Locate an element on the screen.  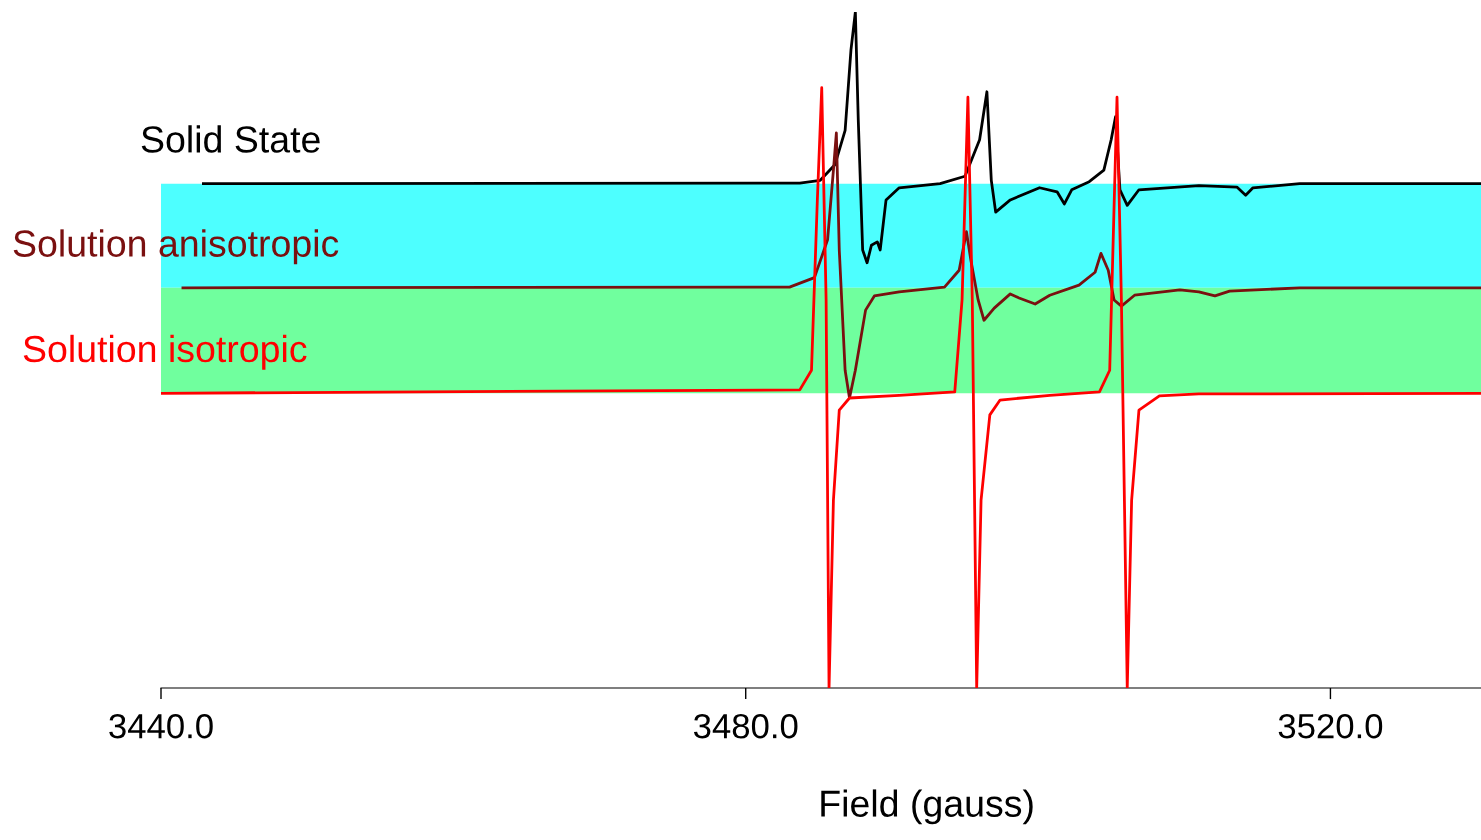
series-label: Solution isotropic is located at coordinates (165, 352).